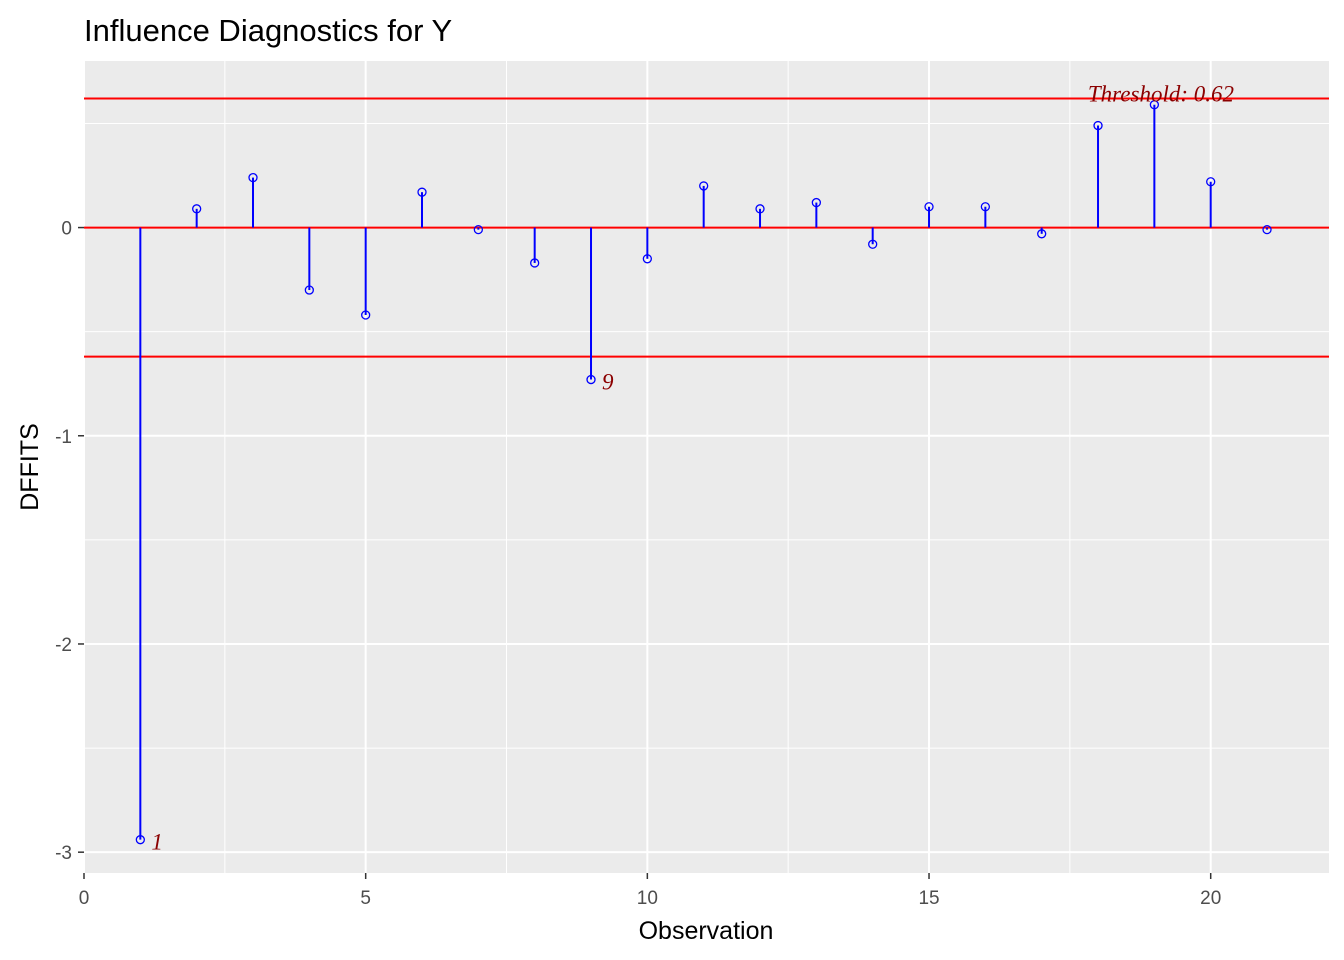 The image size is (1344, 960). I want to click on threshold-label: Threshold: 0.62, so click(1161, 93).